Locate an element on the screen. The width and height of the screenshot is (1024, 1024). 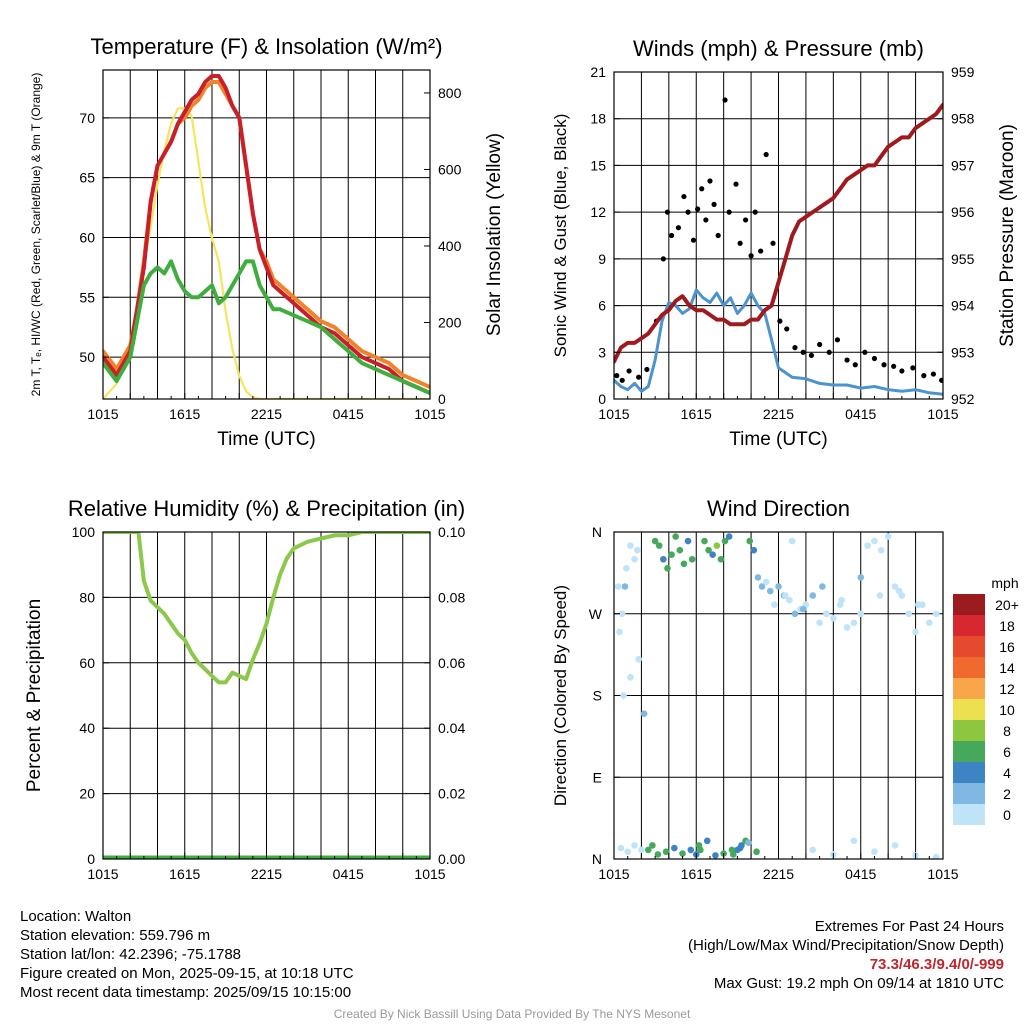
y-tick-label: 40 is located at coordinates (87, 728).